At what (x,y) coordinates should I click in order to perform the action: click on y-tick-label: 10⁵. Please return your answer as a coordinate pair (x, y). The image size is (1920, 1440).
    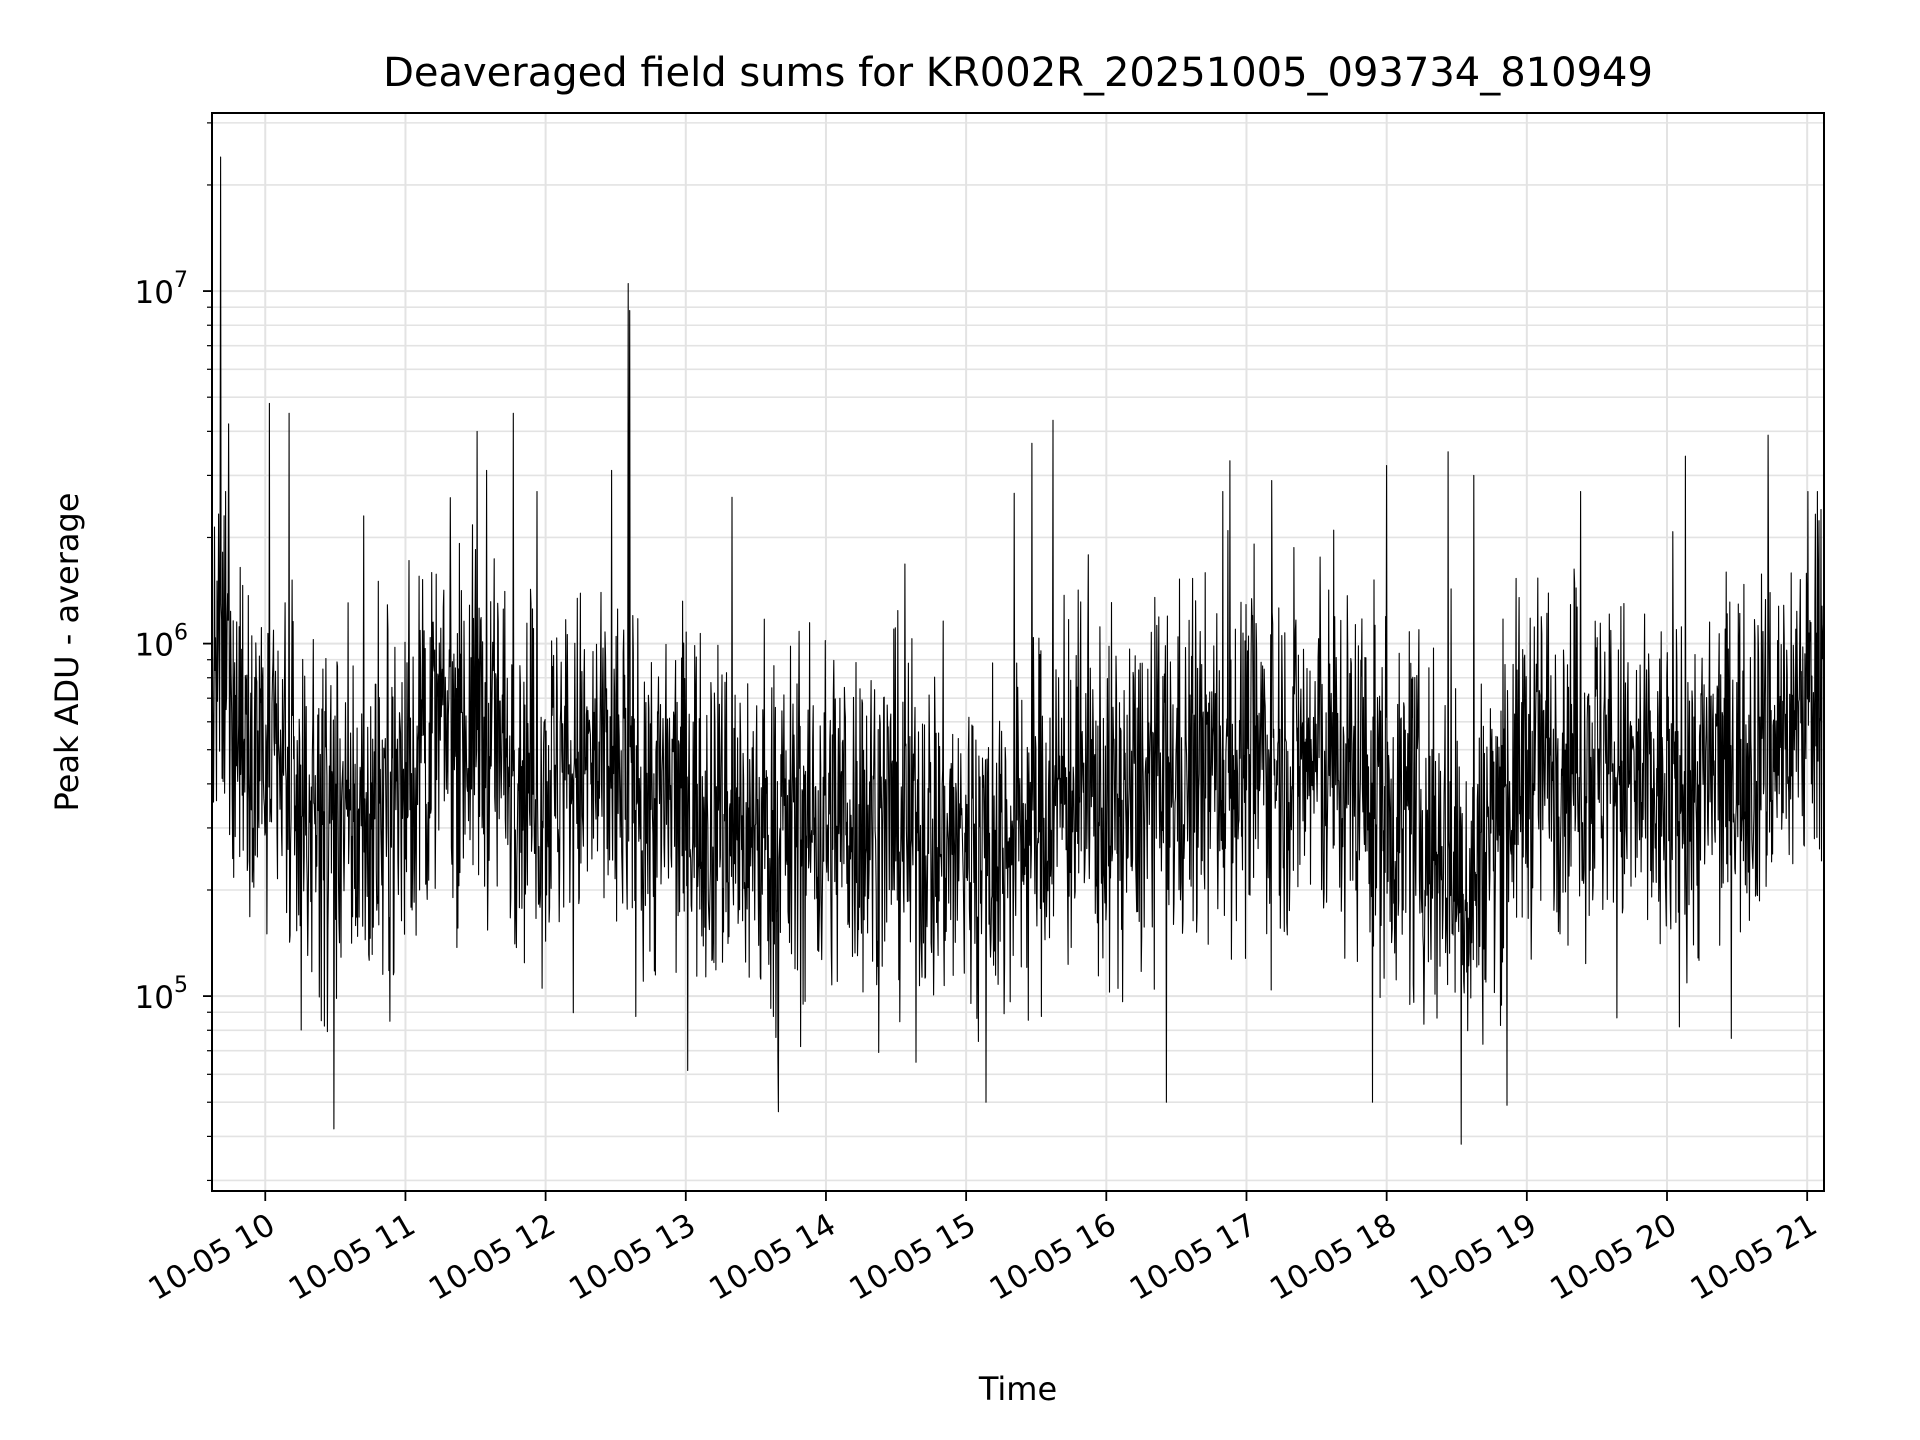
    Looking at the image, I should click on (161, 994).